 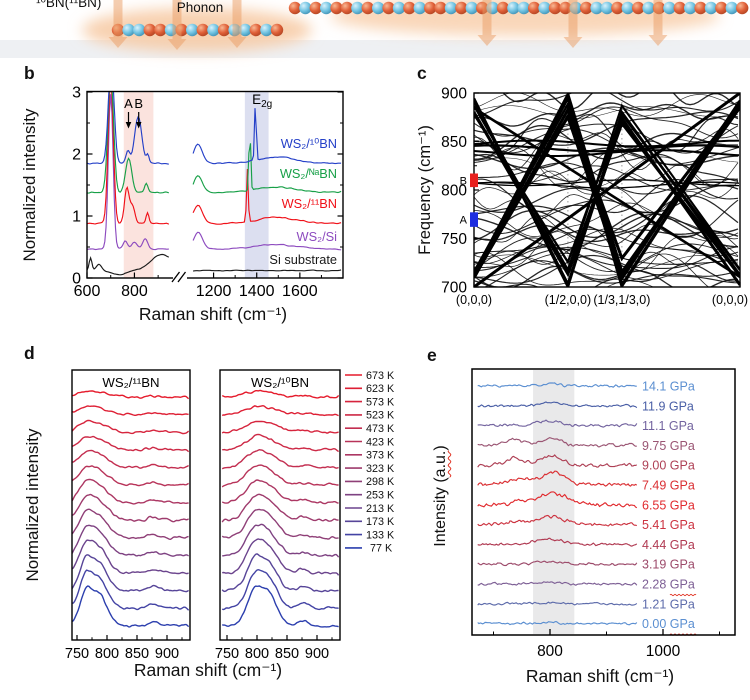 I want to click on pressure-label: 9.00 GPa, so click(x=668, y=466).